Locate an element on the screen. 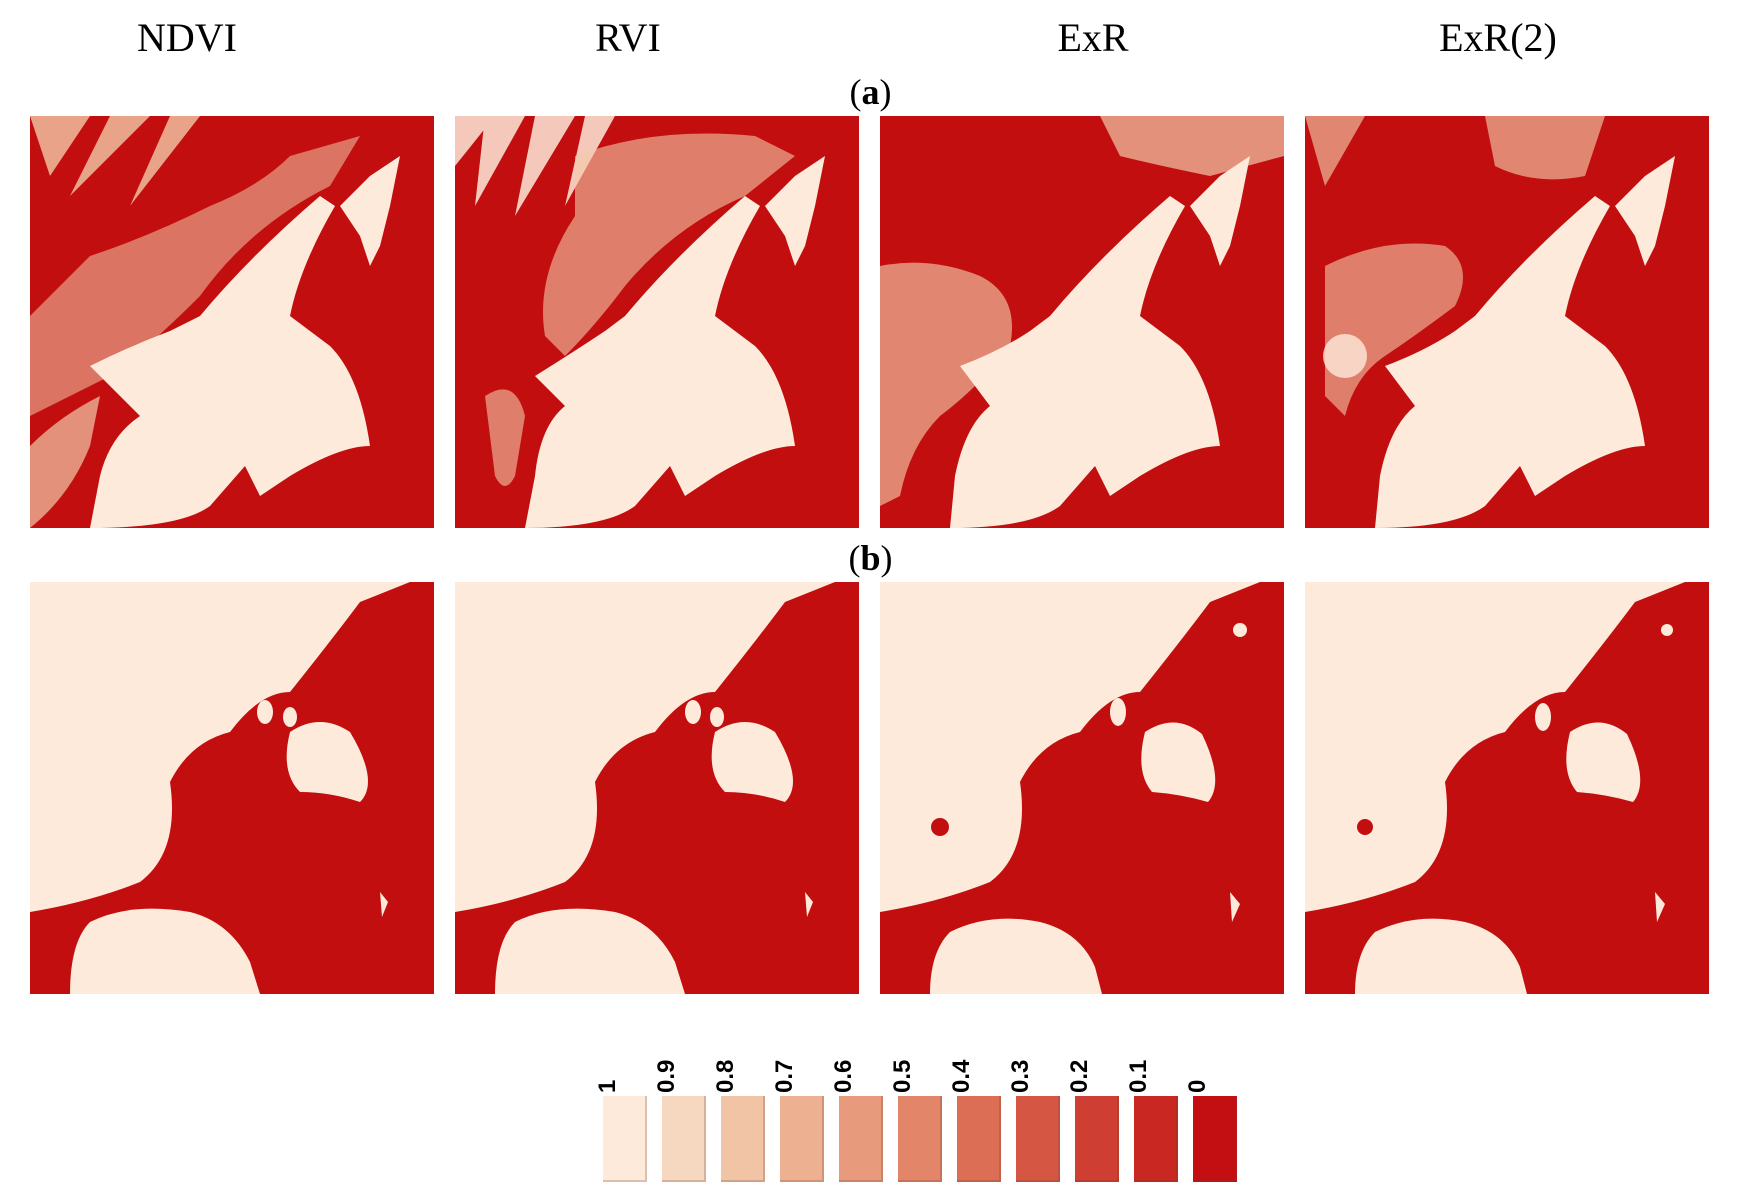 The height and width of the screenshot is (1188, 1741). legend-label: 0.7 is located at coordinates (784, 1076).